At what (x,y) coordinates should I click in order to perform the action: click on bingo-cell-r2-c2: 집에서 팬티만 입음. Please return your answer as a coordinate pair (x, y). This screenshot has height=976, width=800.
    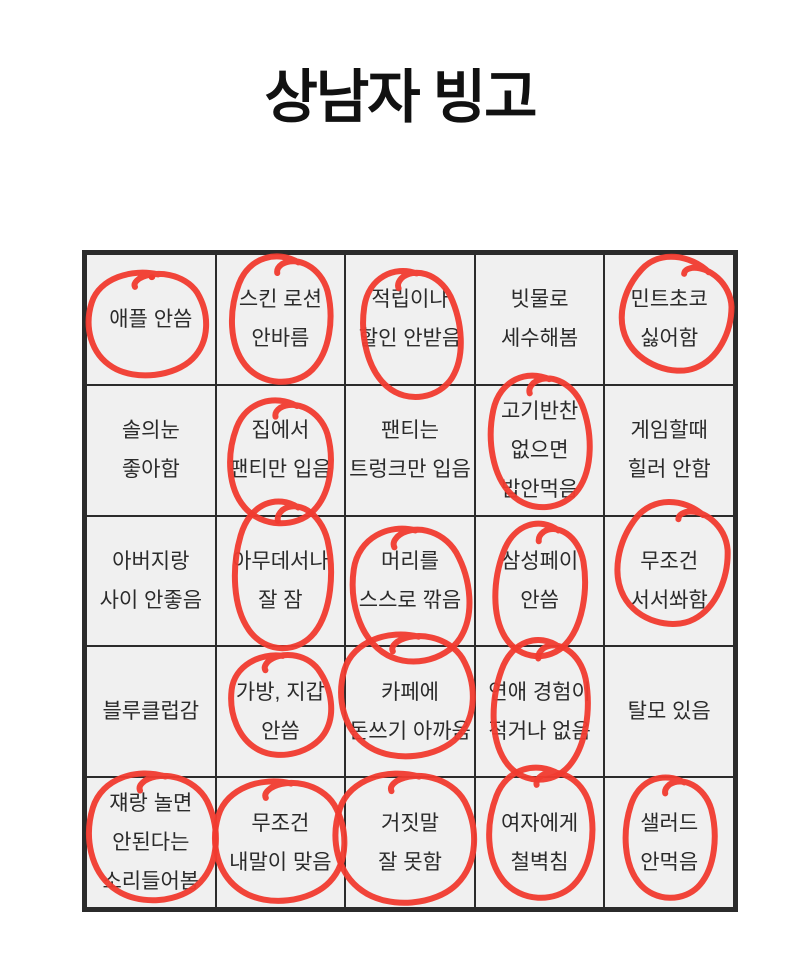
    Looking at the image, I should click on (280, 450).